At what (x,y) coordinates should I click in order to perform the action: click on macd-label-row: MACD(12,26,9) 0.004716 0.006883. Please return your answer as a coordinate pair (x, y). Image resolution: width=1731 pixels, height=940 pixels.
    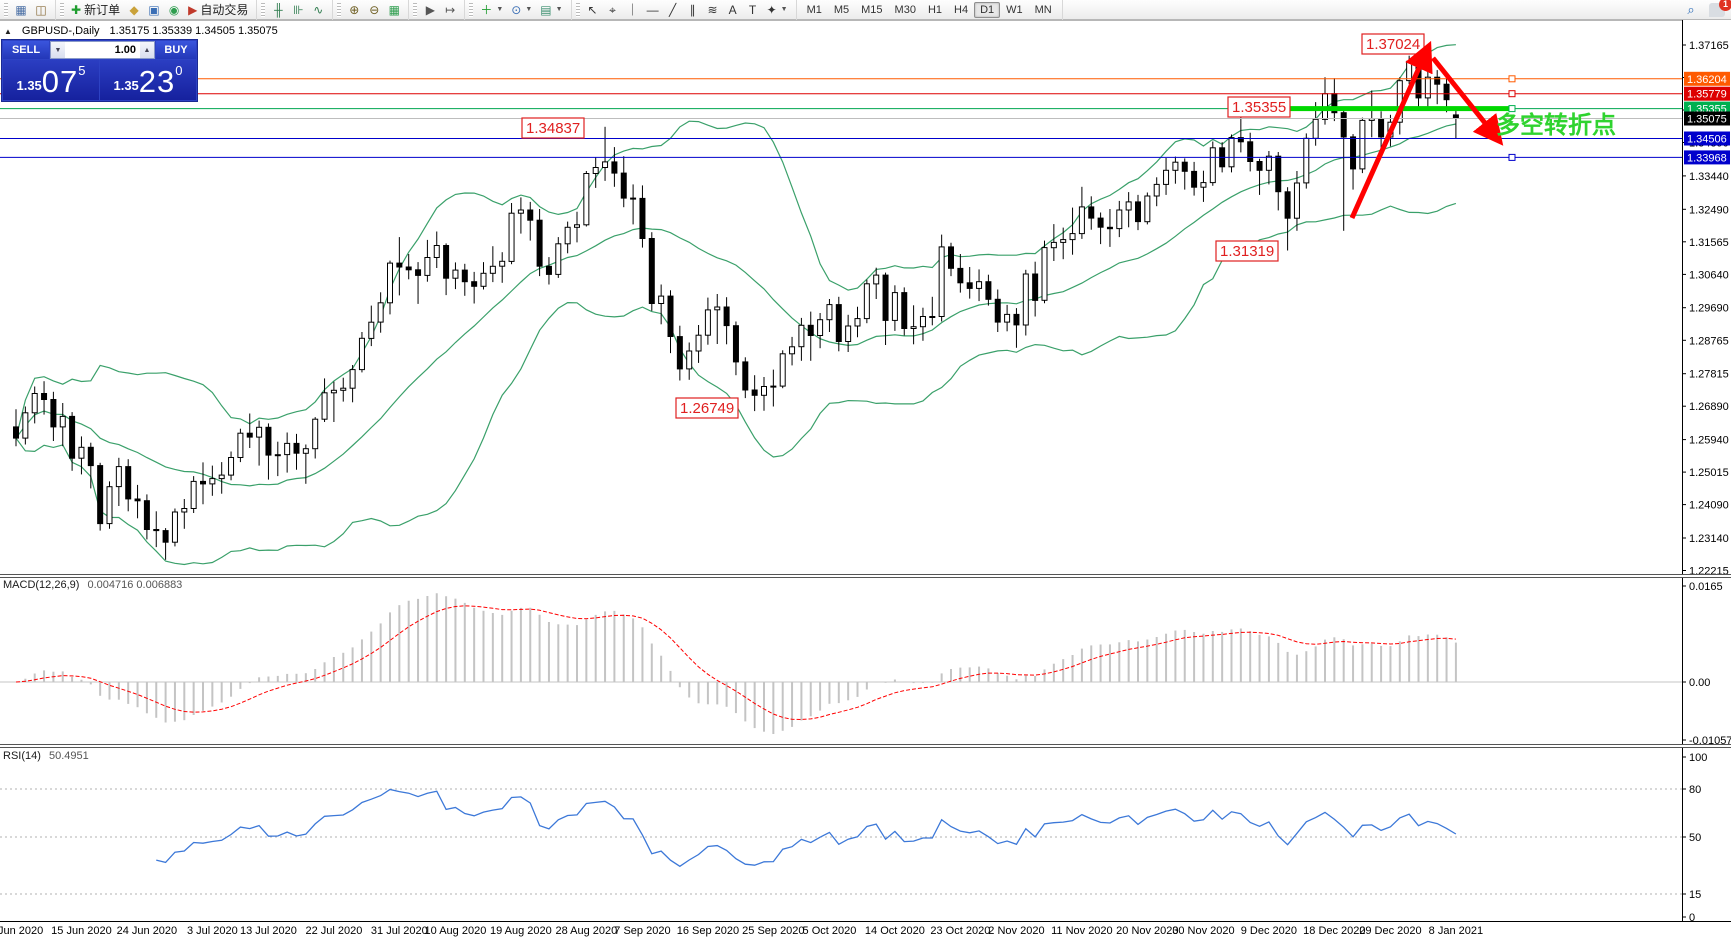
    Looking at the image, I should click on (92, 585).